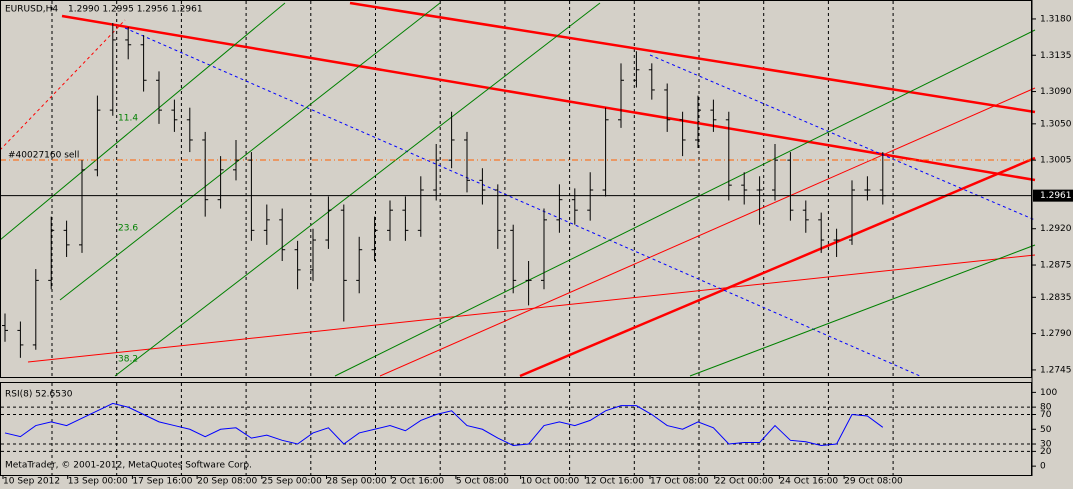 Image resolution: width=1073 pixels, height=489 pixels. I want to click on rsi-title: RSI(8) 52.6530, so click(39, 395).